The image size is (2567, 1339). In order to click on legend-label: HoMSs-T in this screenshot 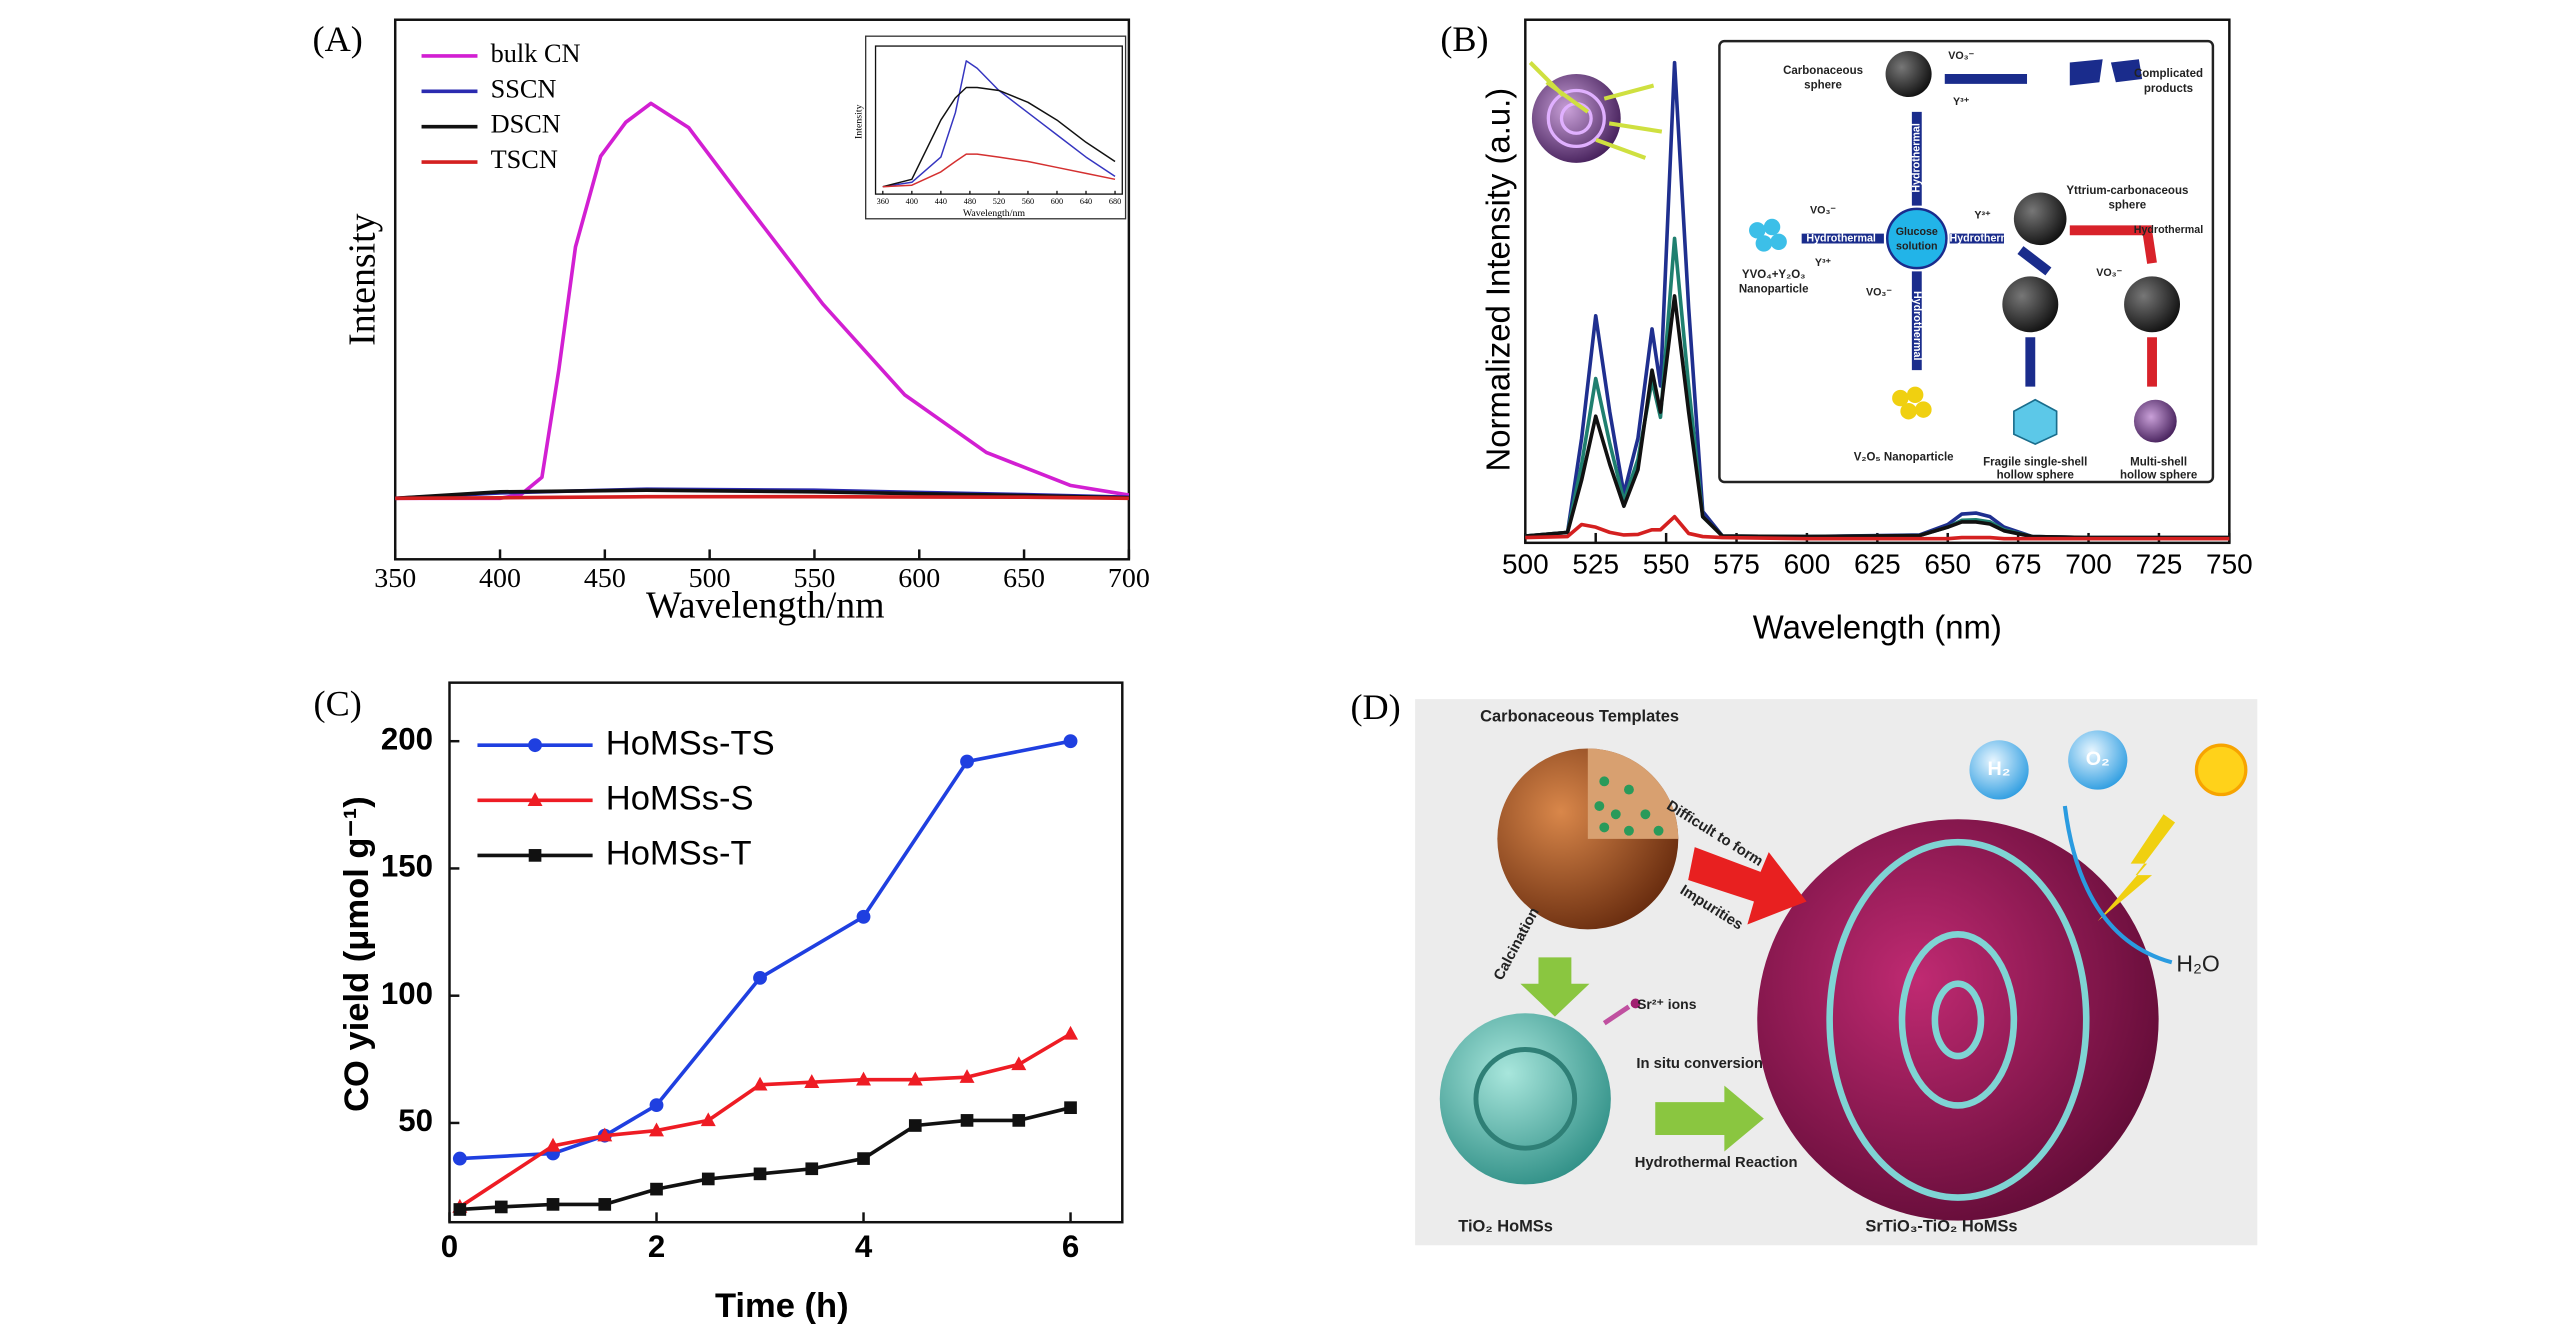, I will do `click(679, 854)`.